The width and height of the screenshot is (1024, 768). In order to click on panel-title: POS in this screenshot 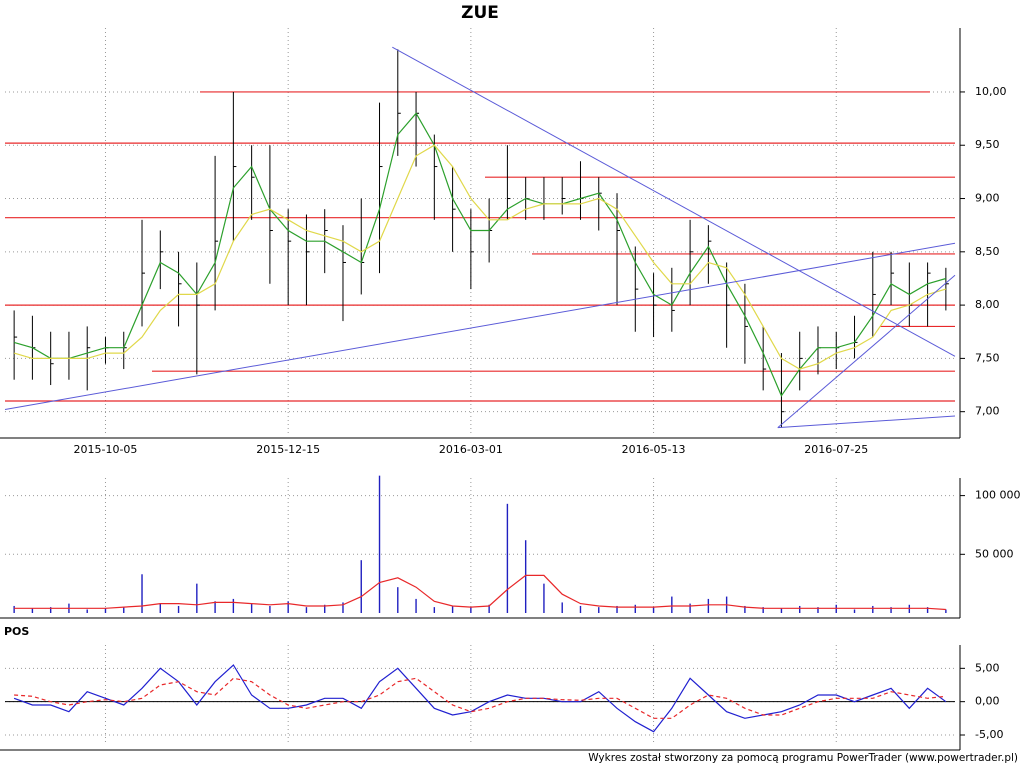, I will do `click(16, 631)`.